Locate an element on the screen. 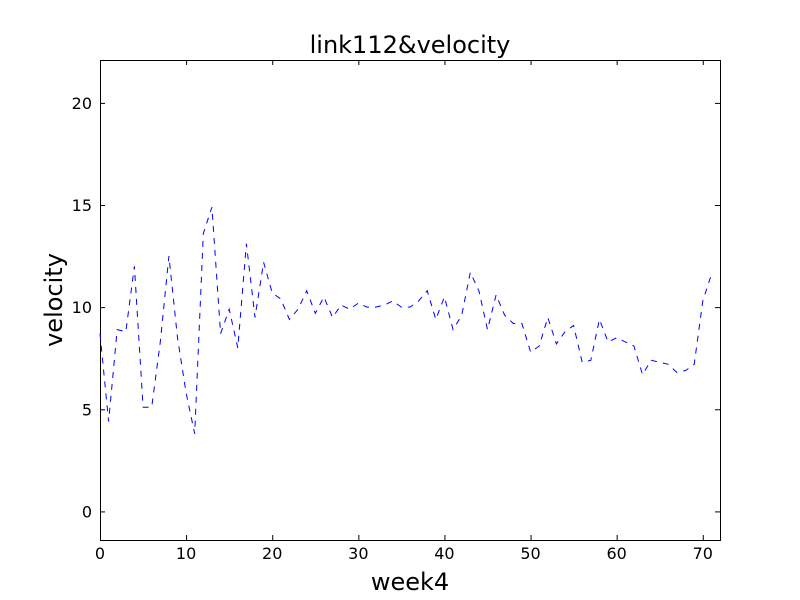 This screenshot has width=800, height=600. x-tick-label: 20 is located at coordinates (272, 553).